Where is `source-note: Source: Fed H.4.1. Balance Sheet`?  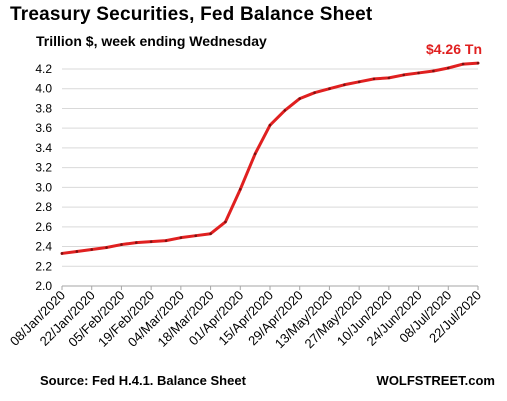
source-note: Source: Fed H.4.1. Balance Sheet is located at coordinates (143, 380).